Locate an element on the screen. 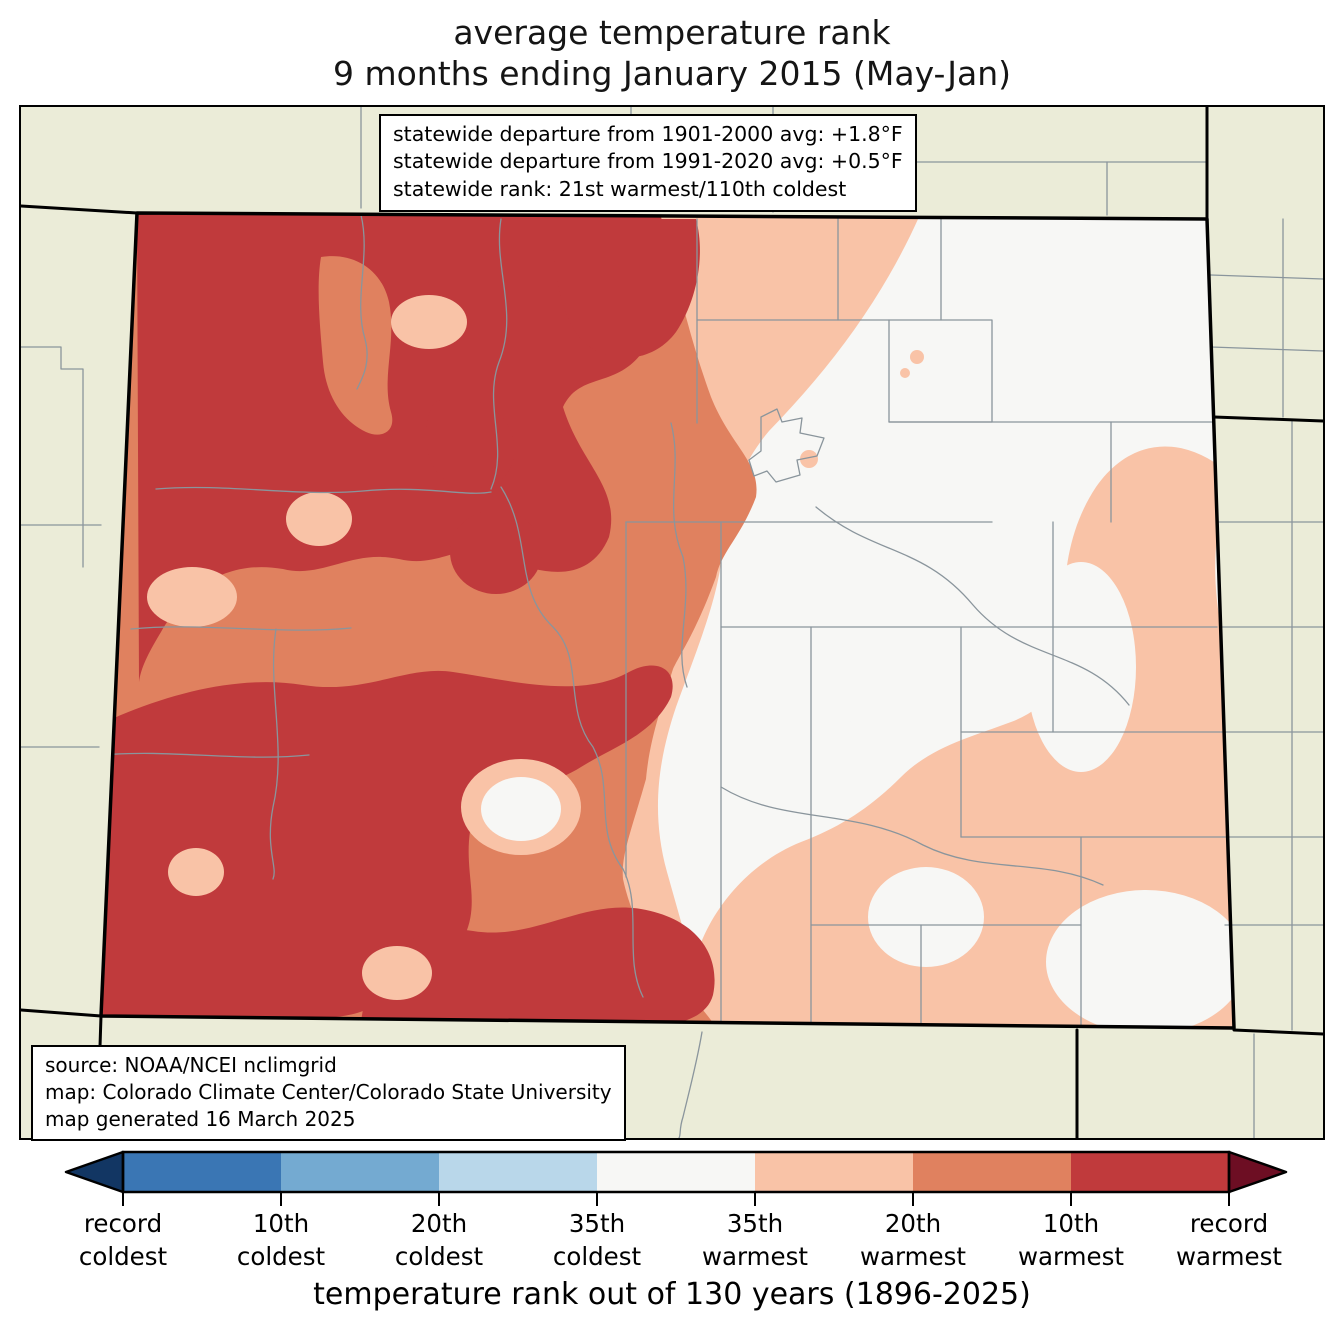  tick-label-10th-coldest: 10th coldest is located at coordinates (281, 1240).